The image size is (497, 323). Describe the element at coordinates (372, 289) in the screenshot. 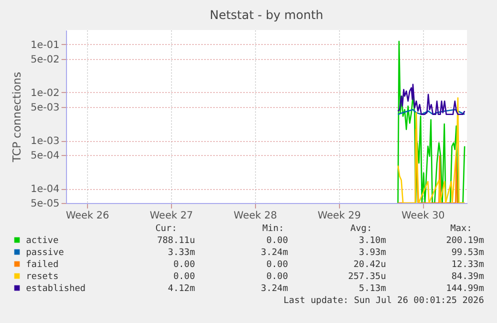

I see `text: 5.13m` at that location.